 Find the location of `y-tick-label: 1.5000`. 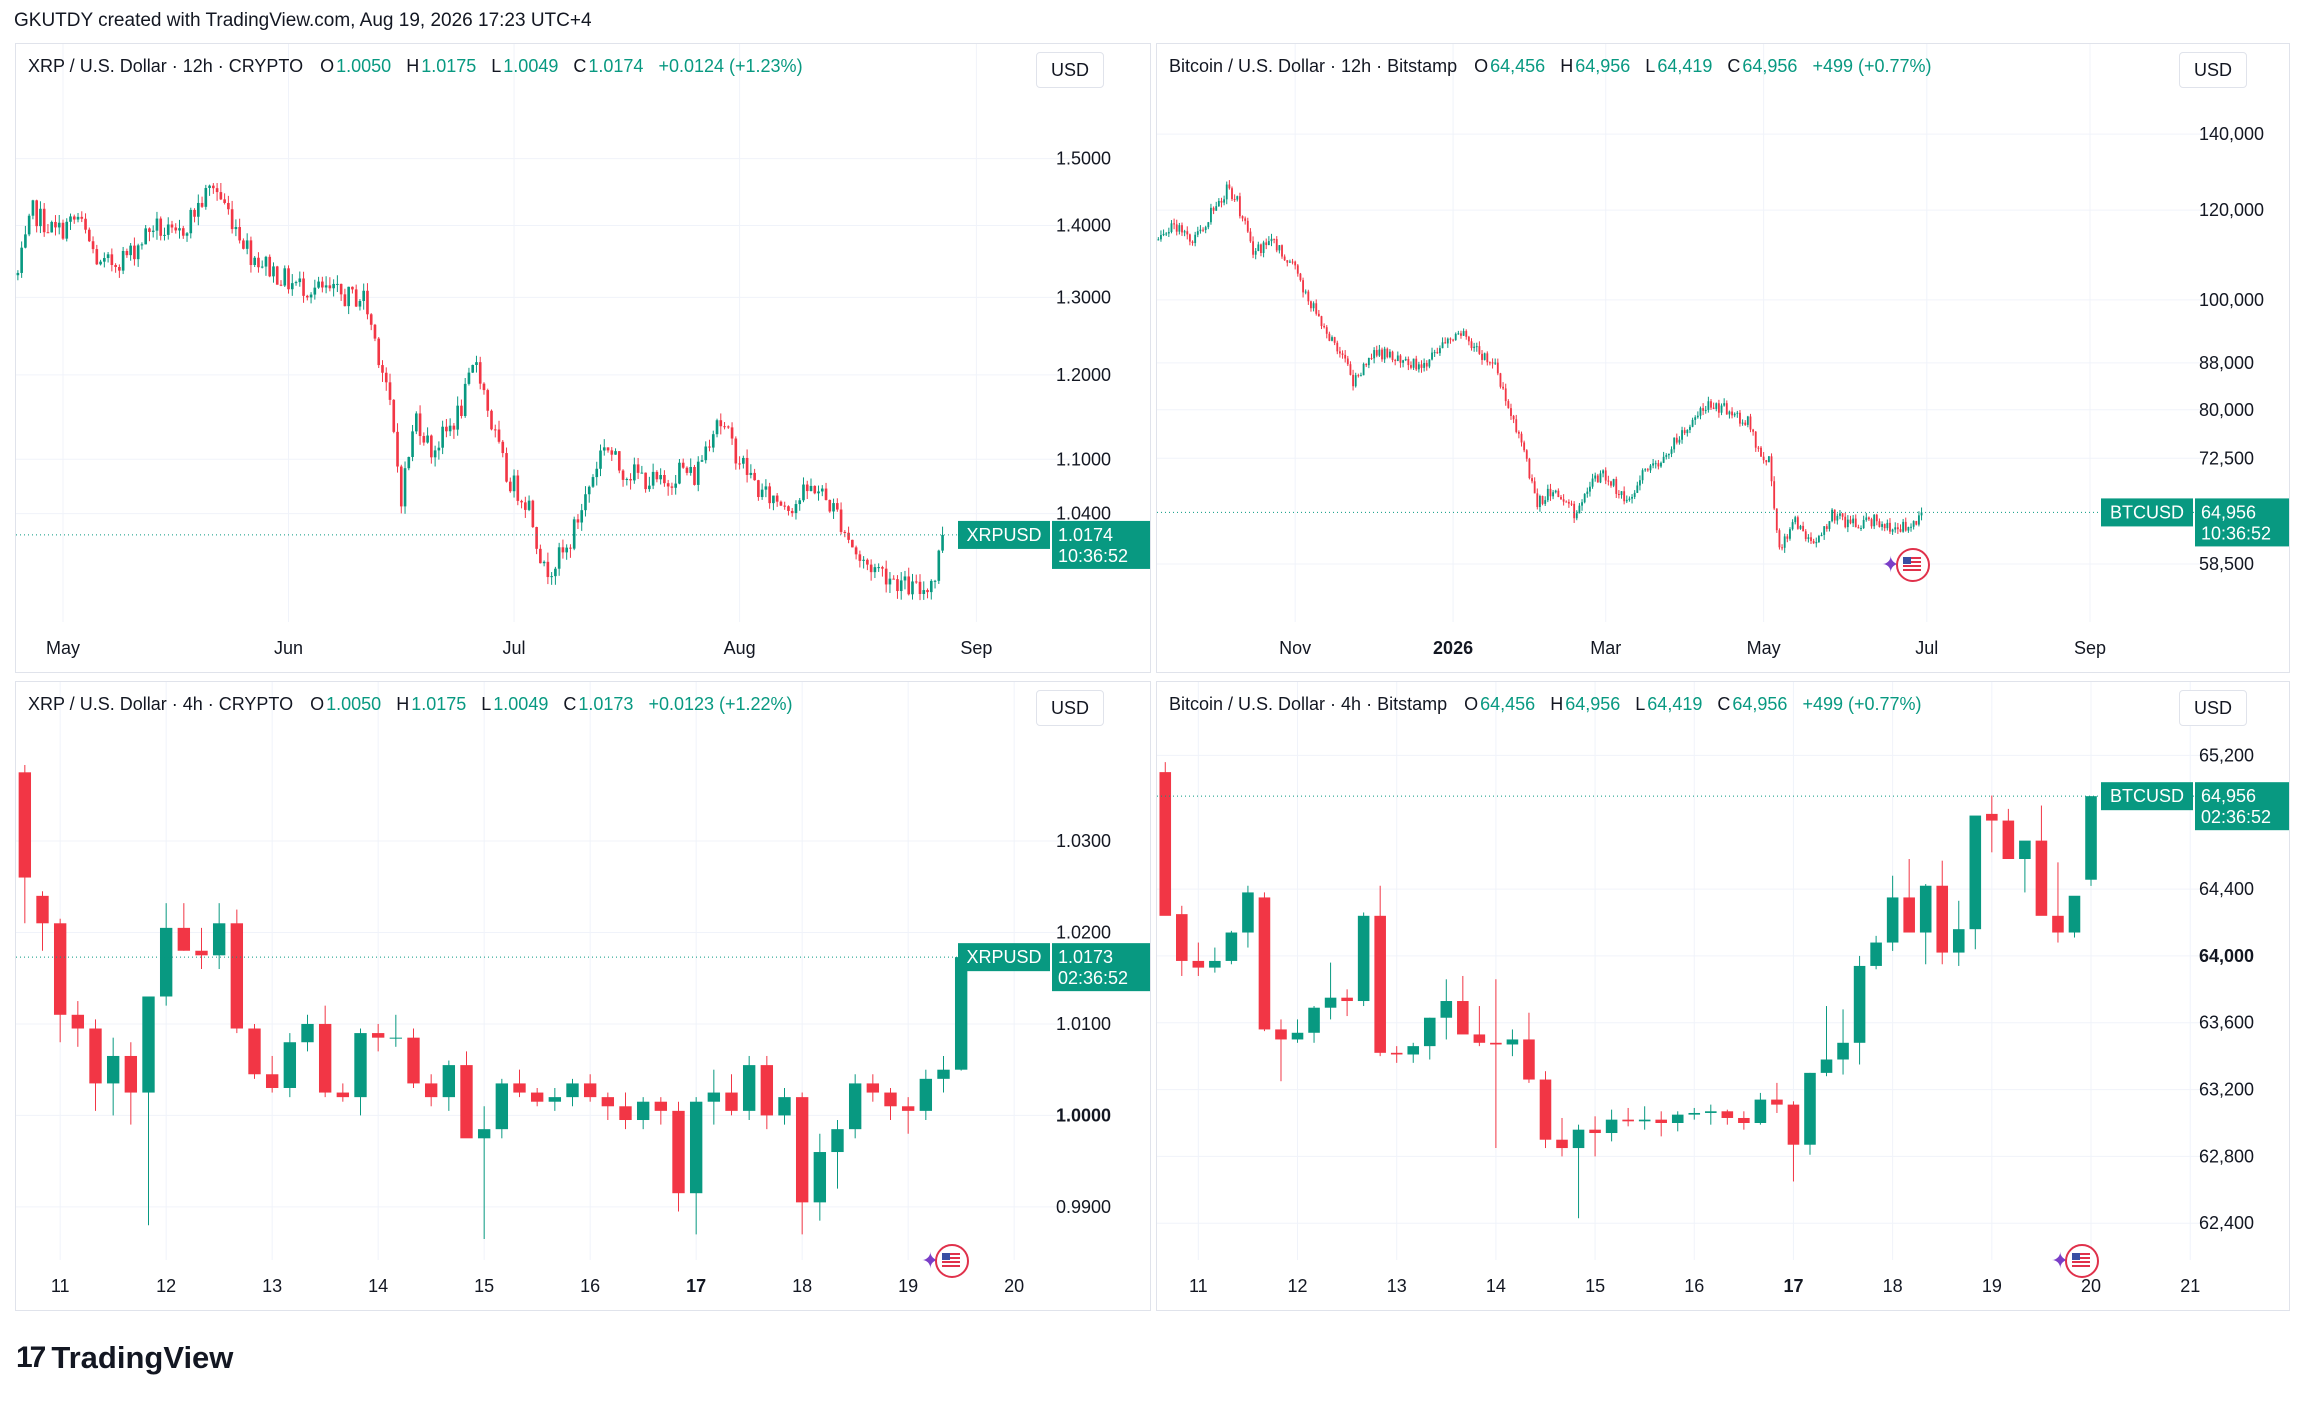

y-tick-label: 1.5000 is located at coordinates (1083, 159).